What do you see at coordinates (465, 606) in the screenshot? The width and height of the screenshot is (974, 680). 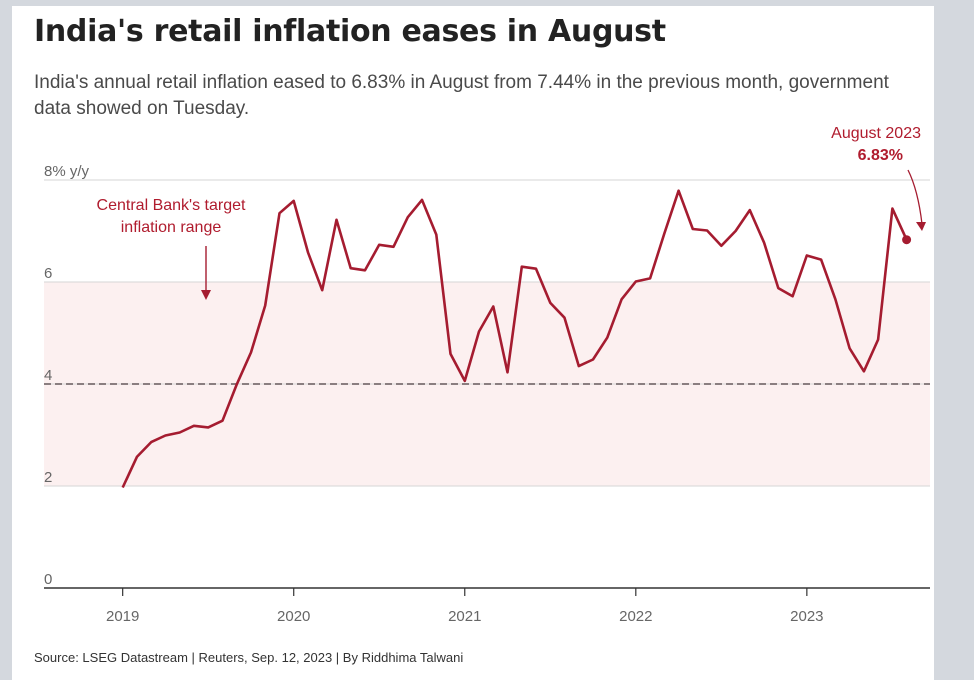 I see `x-axis-ticks: 2019 2020 2021 2022 2023` at bounding box center [465, 606].